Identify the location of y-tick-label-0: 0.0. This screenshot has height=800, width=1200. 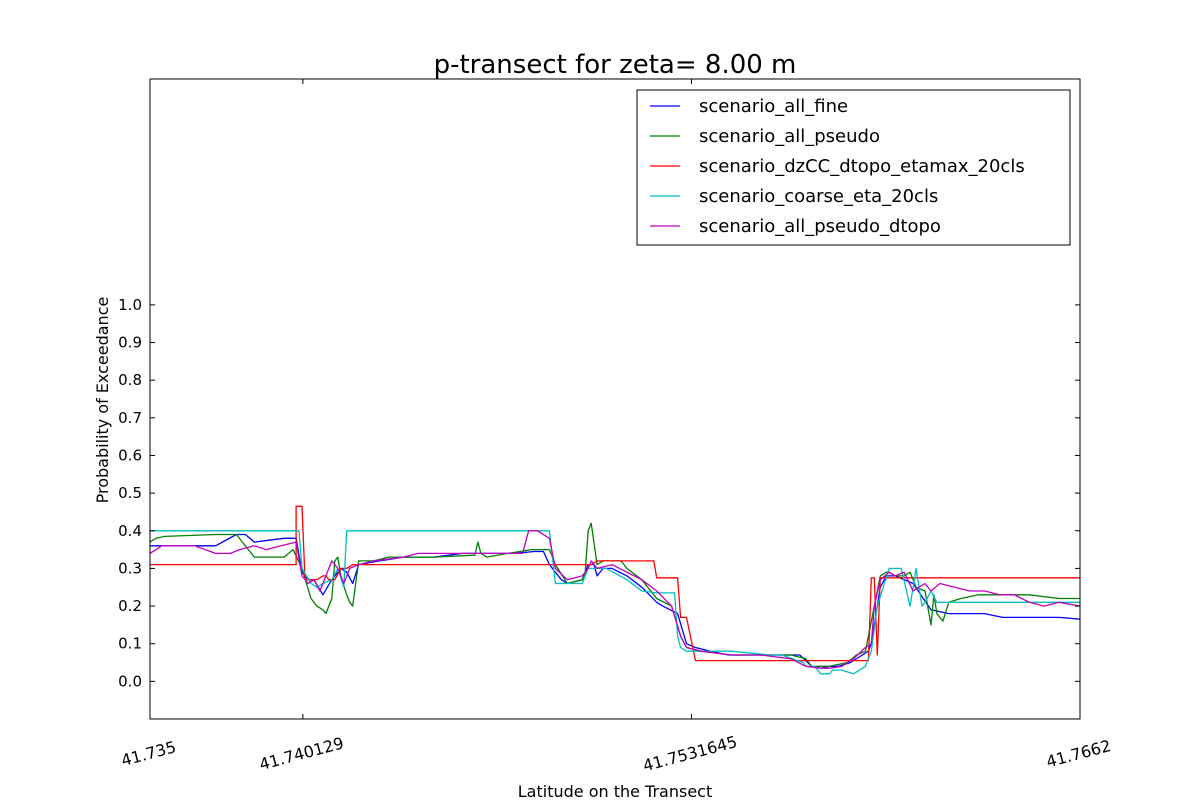
(130, 681).